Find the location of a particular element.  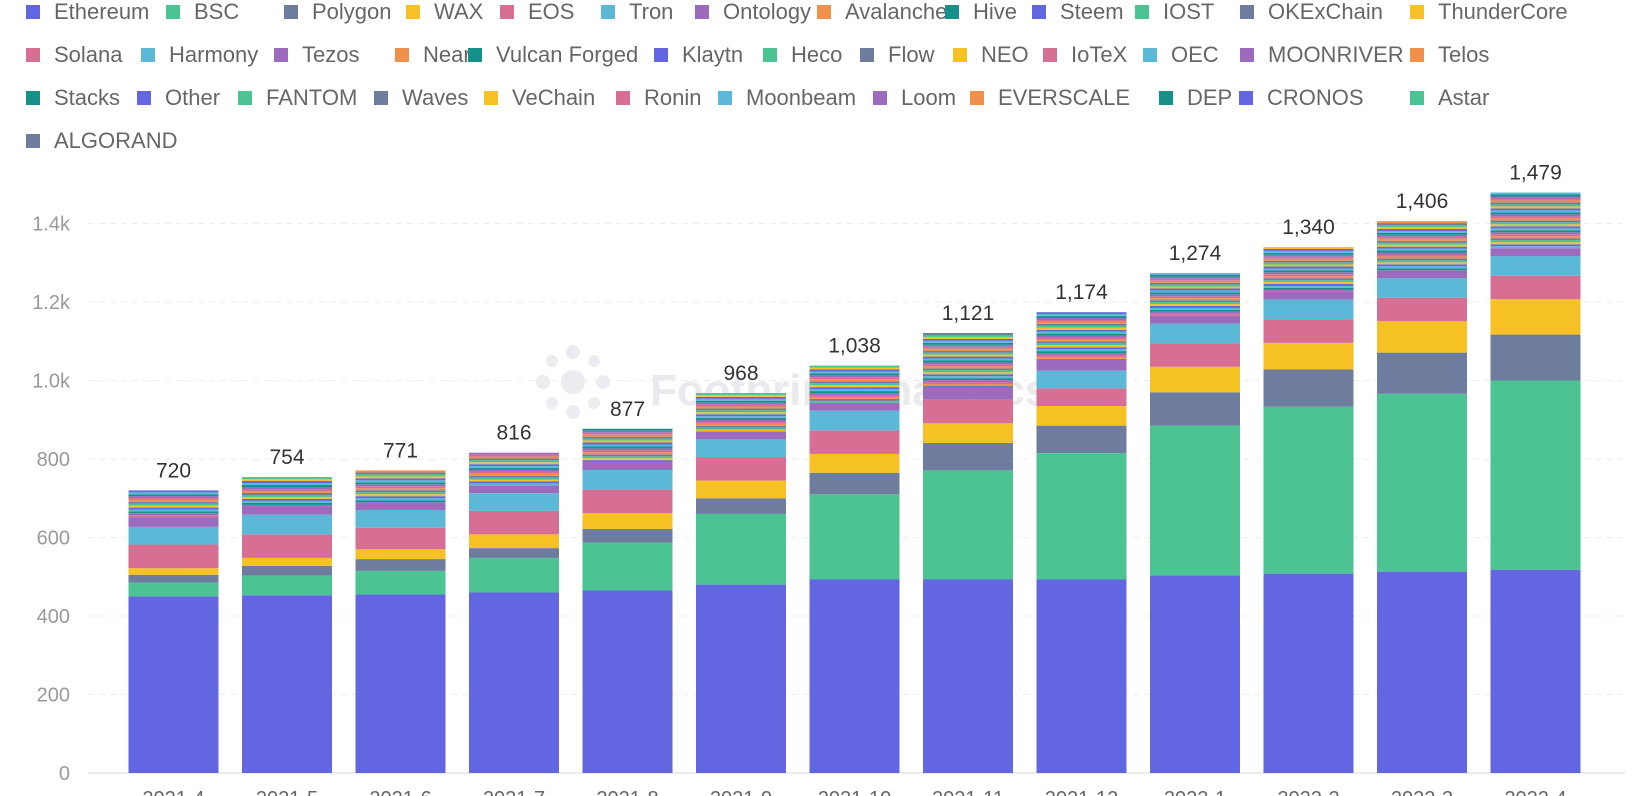

legend-item-algorand: ALGORAND is located at coordinates (101, 140).